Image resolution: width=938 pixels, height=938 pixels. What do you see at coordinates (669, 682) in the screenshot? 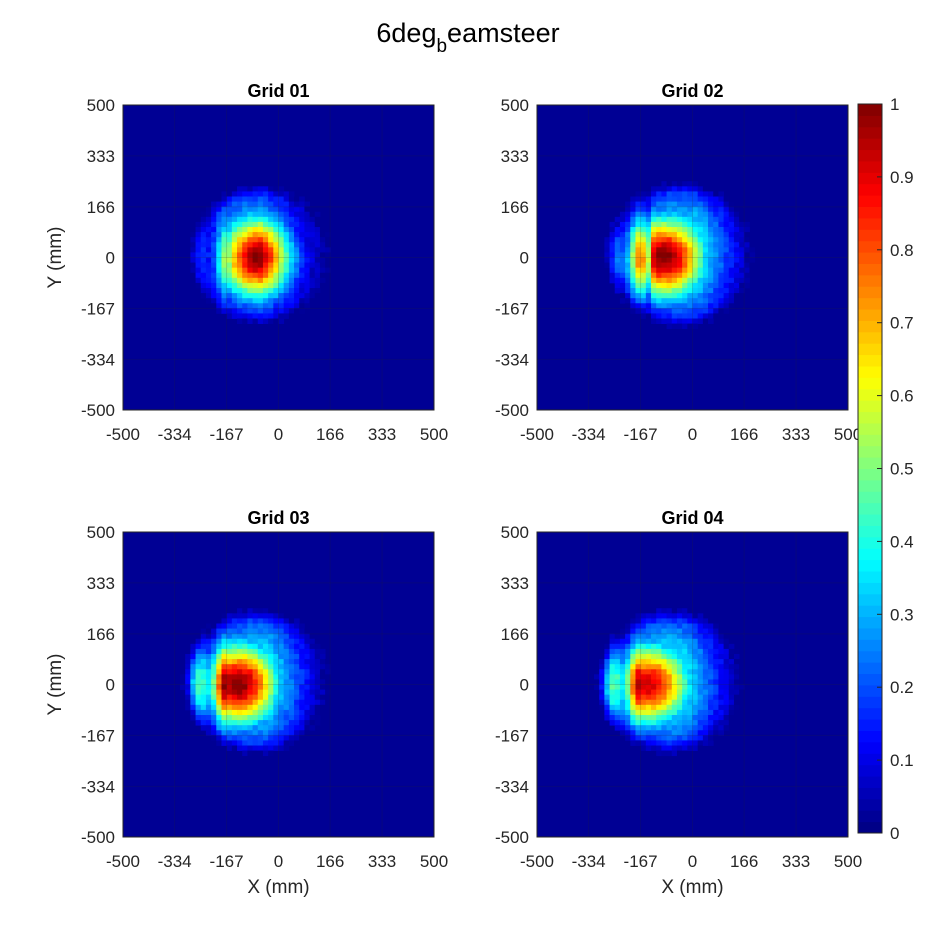
I see `heatmap-cells` at bounding box center [669, 682].